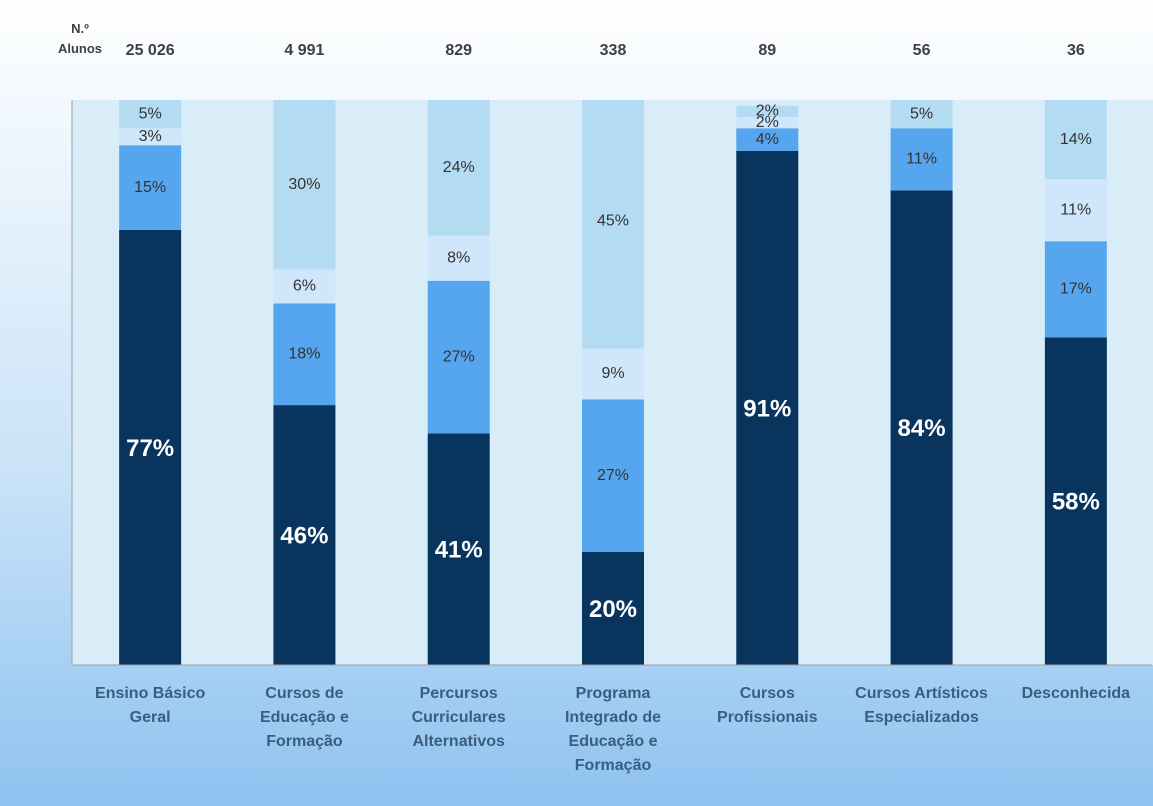 The width and height of the screenshot is (1153, 806). I want to click on data-label: 20%, so click(613, 609).